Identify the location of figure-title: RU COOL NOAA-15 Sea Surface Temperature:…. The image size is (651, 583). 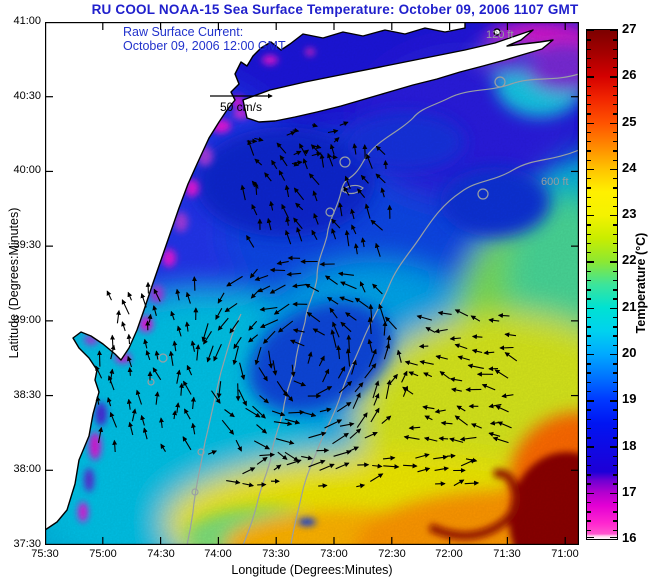
(335, 9).